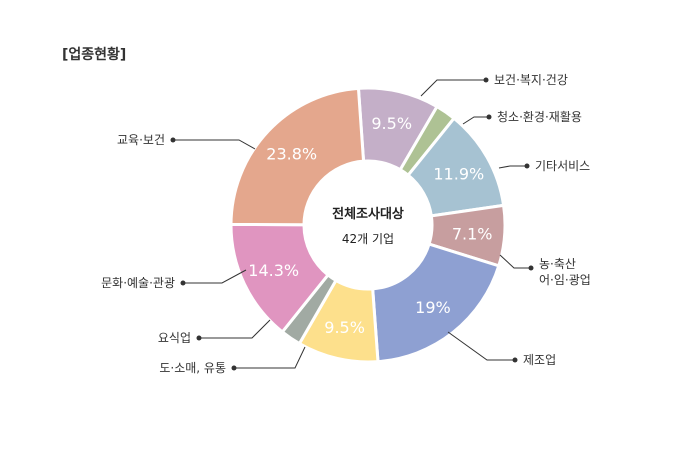  I want to click on slice-value-label: 19%, so click(433, 307).